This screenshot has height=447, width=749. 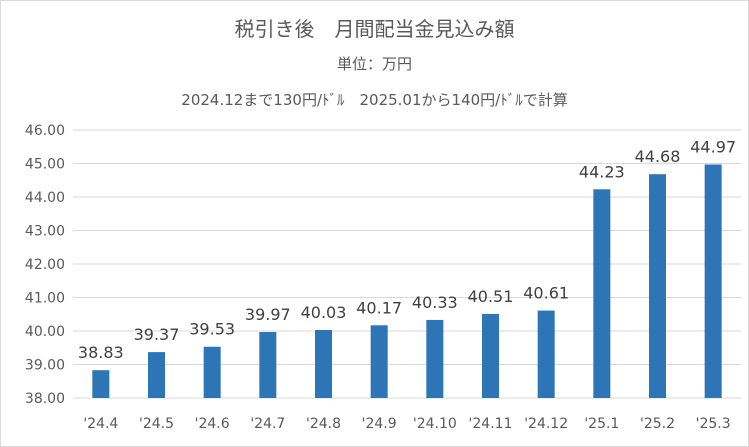 I want to click on data-label: 40.17, so click(x=379, y=307).